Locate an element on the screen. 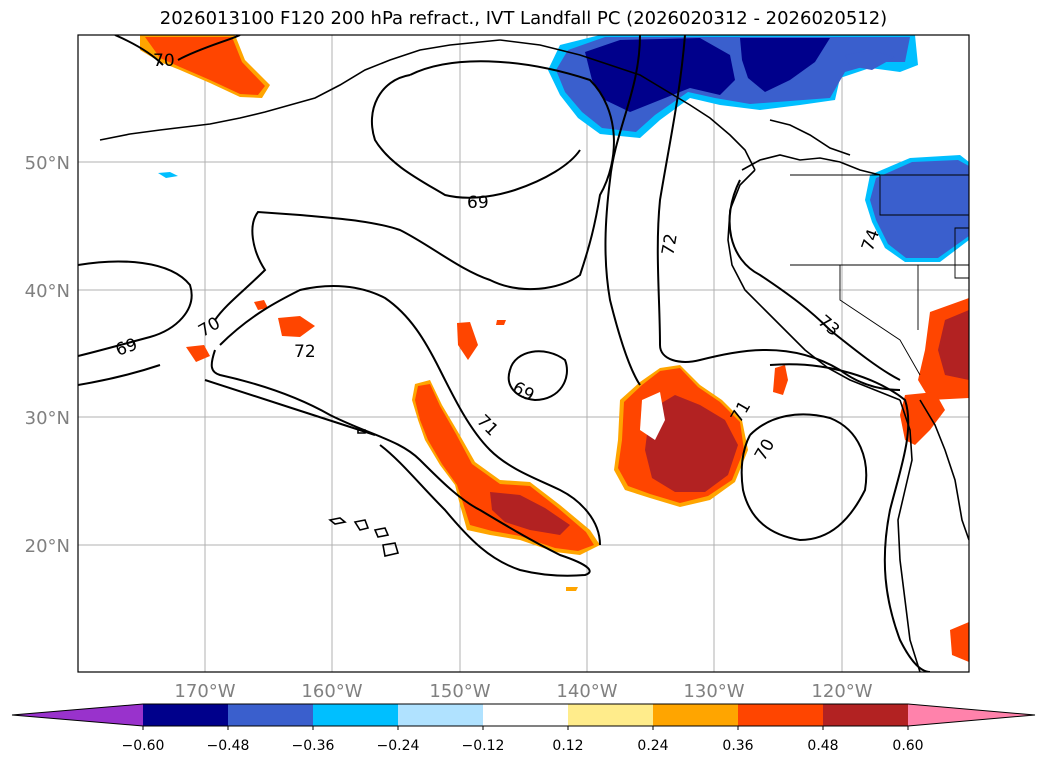 The image size is (1047, 765). colorbar-tick-label: 0.12 is located at coordinates (567, 746).